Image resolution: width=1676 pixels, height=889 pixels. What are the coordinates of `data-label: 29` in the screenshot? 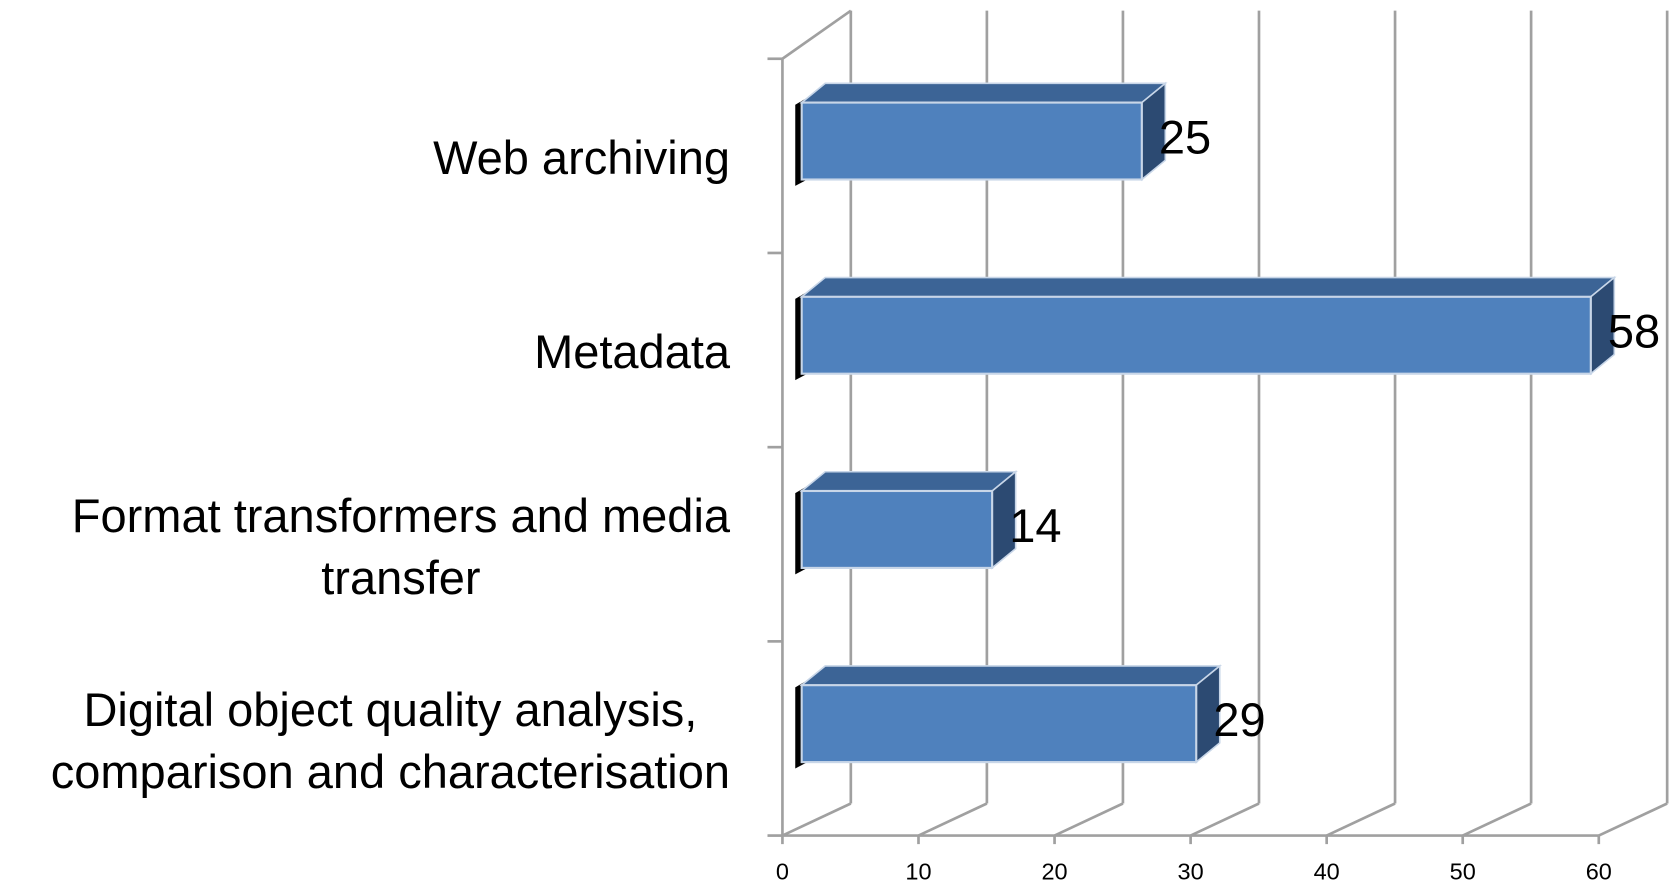 It's located at (1239, 719).